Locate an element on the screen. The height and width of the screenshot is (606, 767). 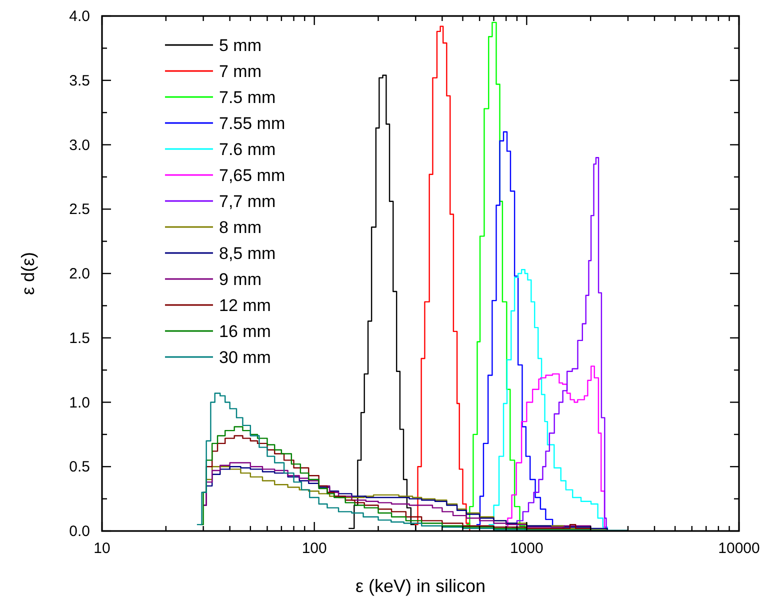
legend-label: 12 mm is located at coordinates (245, 305).